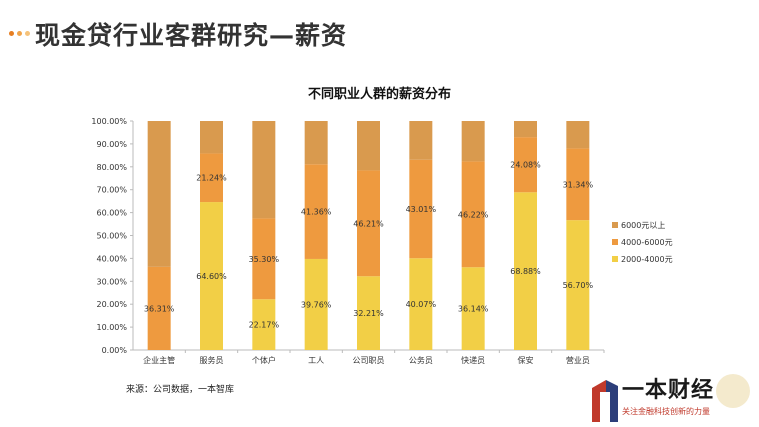 This screenshot has height=427, width=759. Describe the element at coordinates (191, 35) in the screenshot. I see `page-title: 现金贷行业客群研究—薪资` at that location.